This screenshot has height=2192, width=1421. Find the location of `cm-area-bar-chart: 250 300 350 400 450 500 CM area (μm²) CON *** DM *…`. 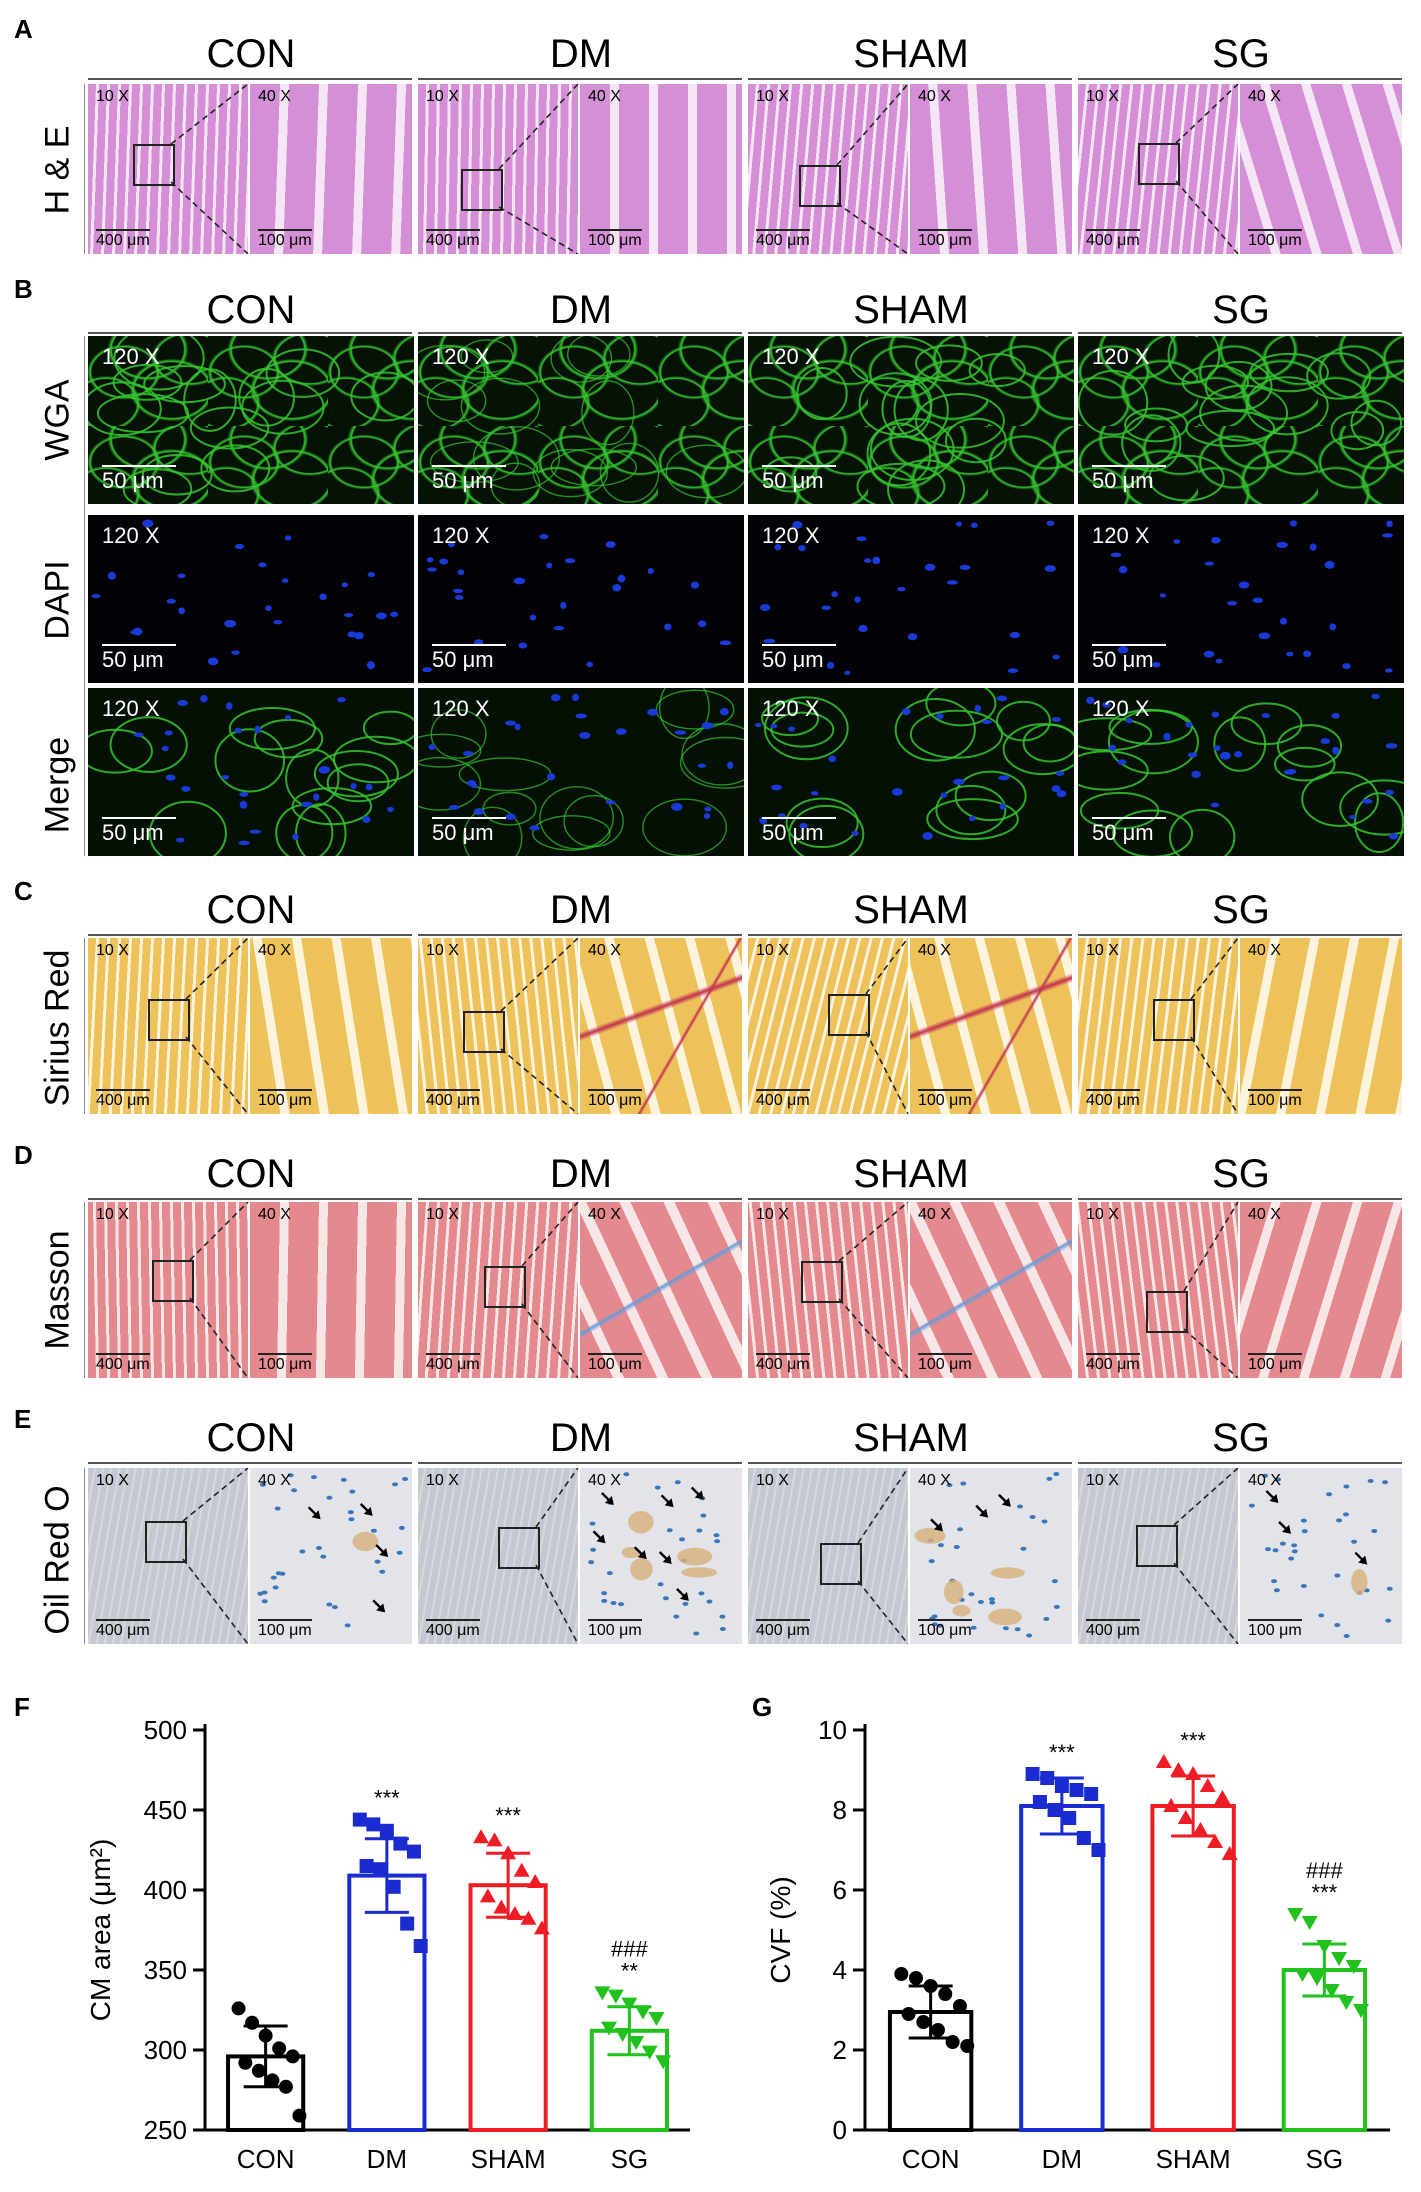

cm-area-bar-chart: 250 300 350 400 450 500 CM area (μm²) CON *** DM *… is located at coordinates (387, 1944).